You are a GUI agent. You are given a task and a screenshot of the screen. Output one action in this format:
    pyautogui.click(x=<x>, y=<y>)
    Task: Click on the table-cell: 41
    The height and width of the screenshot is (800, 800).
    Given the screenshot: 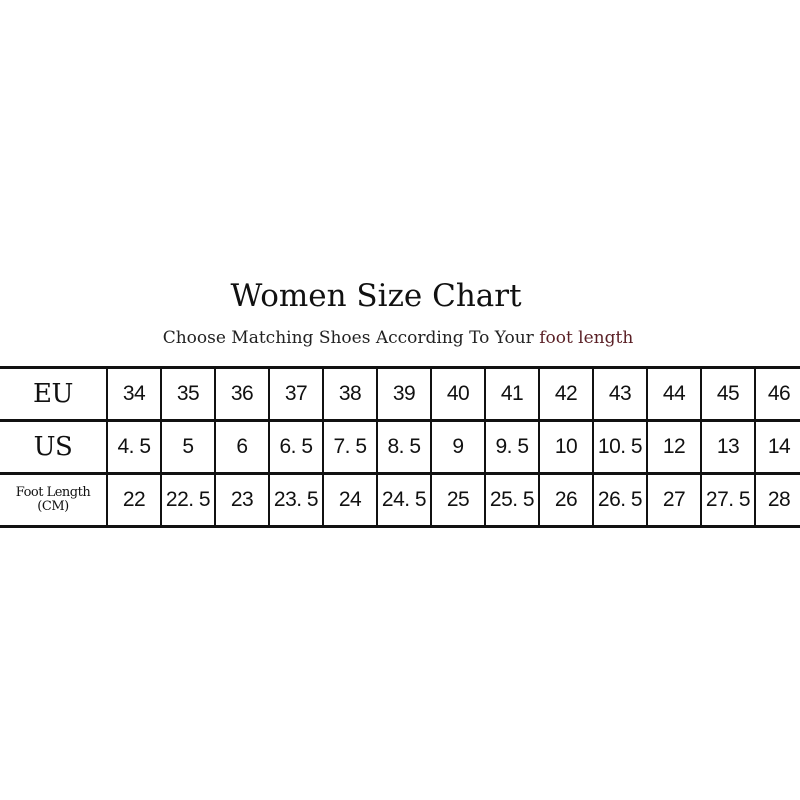 What is the action you would take?
    pyautogui.click(x=511, y=394)
    